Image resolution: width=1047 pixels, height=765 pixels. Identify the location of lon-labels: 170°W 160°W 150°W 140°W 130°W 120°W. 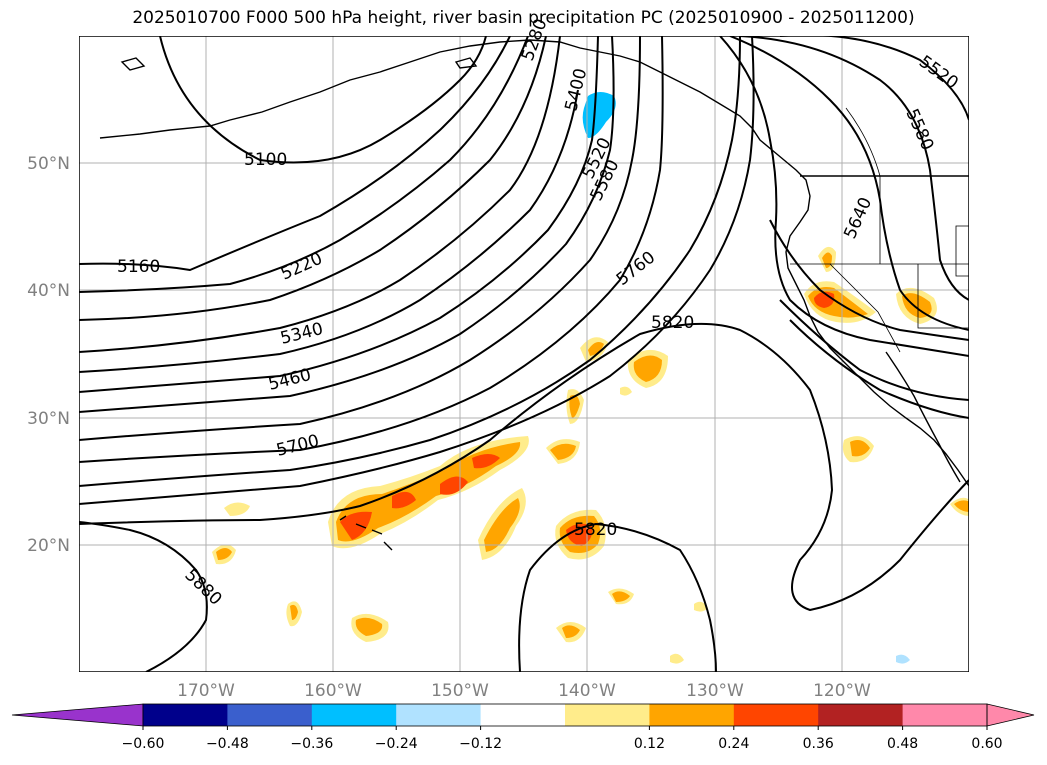
(524, 691).